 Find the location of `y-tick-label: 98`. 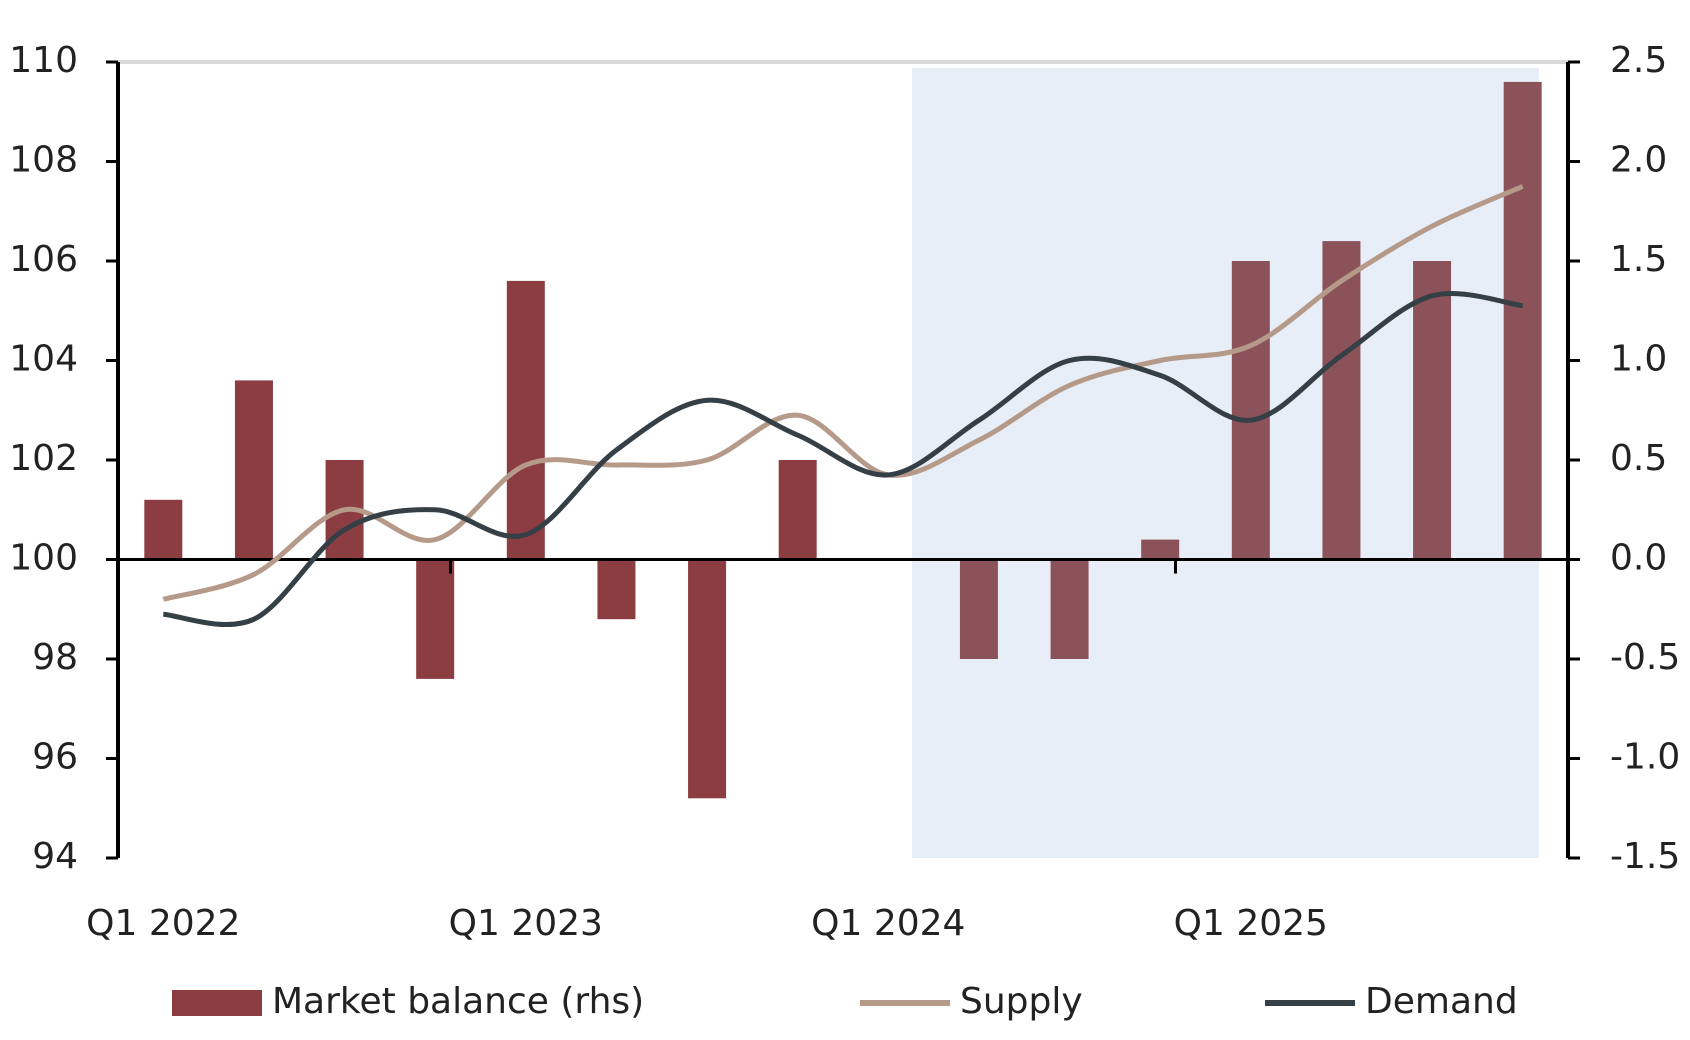

y-tick-label: 98 is located at coordinates (55, 657).